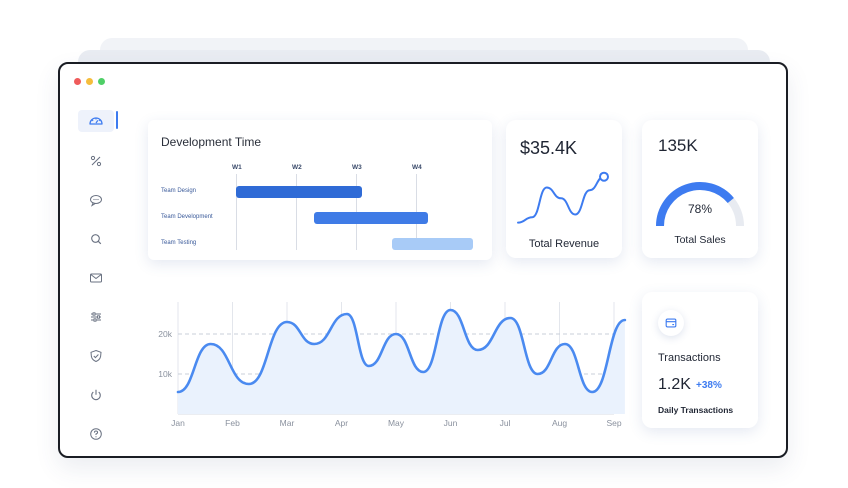  Describe the element at coordinates (401, 351) in the screenshot. I see `chart-series-line` at that location.